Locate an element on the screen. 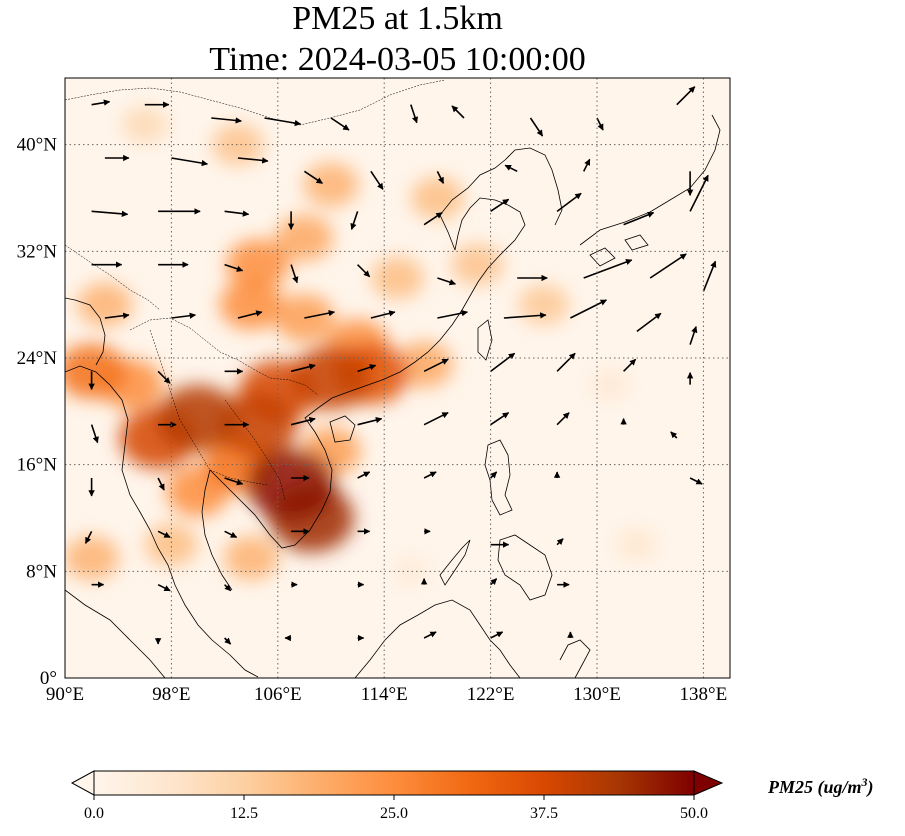  chart-title-line-2: Time: 2024-03-05 10:00:00 is located at coordinates (397, 59).